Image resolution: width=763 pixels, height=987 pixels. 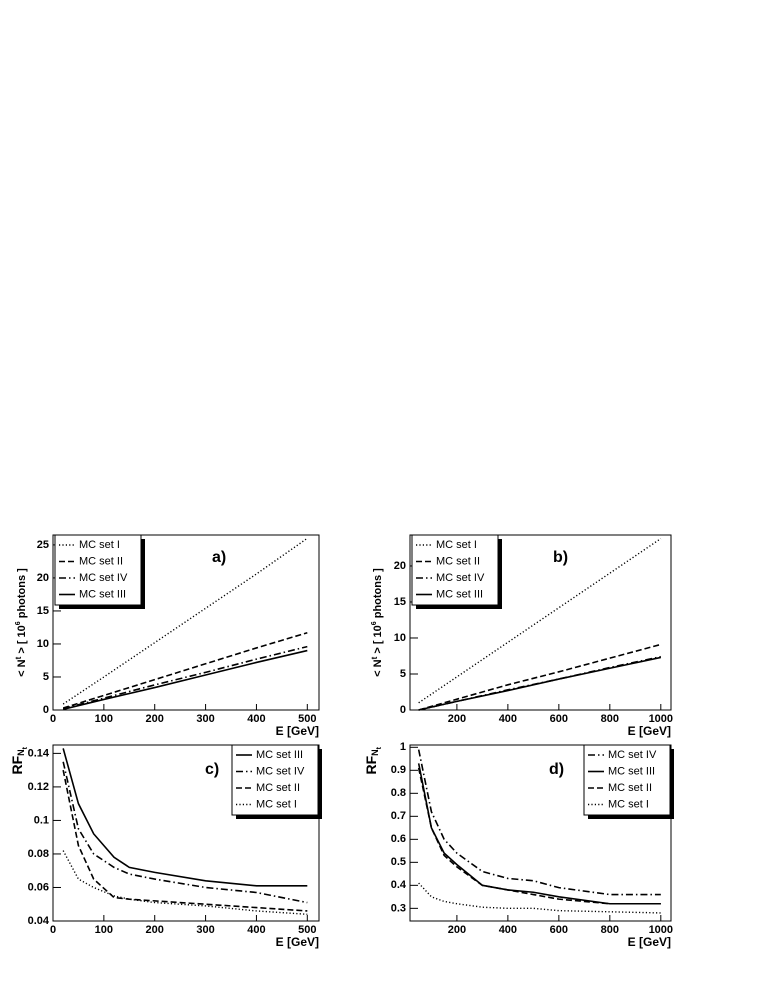 I want to click on y-tick-label: 0.7, so click(x=398, y=816).